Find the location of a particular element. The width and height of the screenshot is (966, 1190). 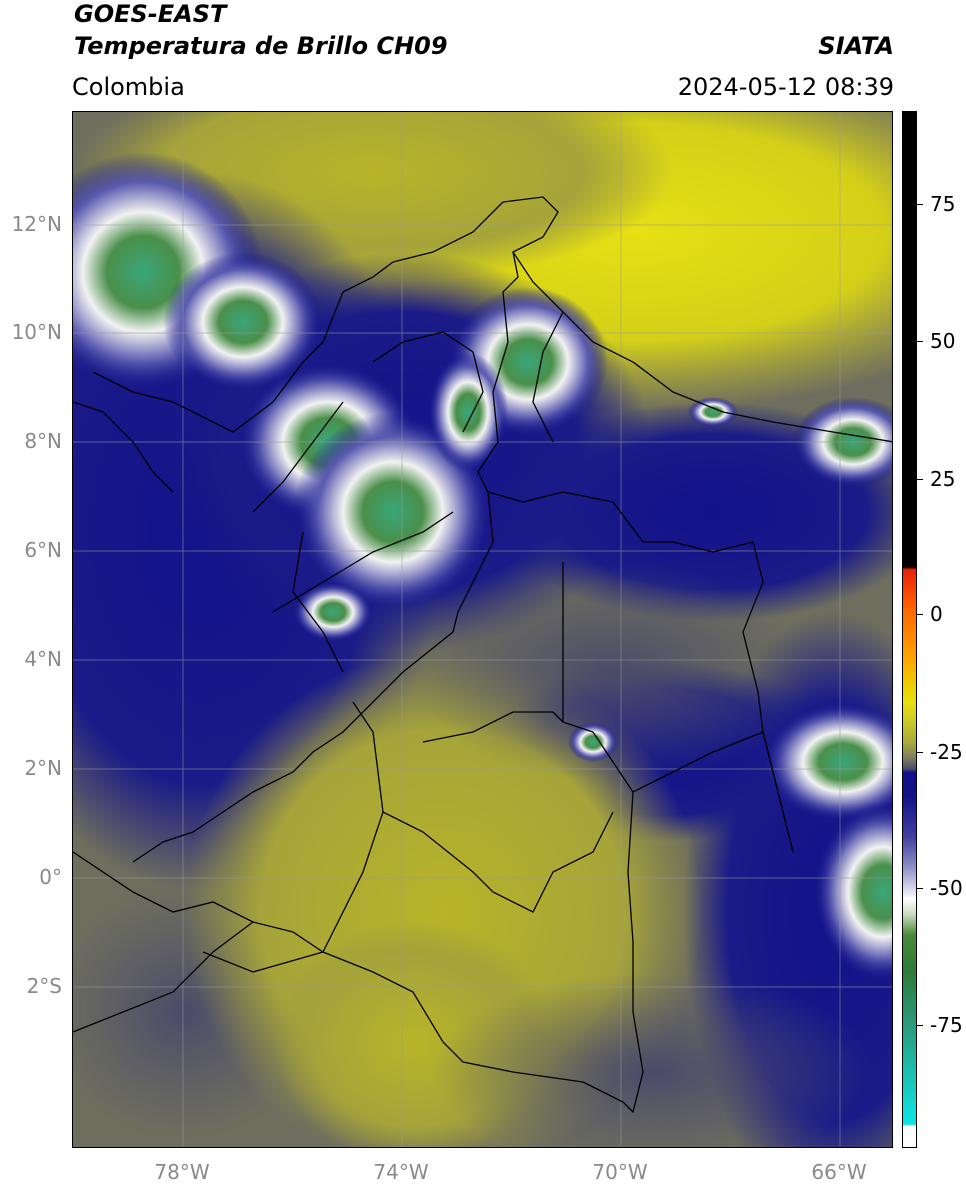

region-label: Colombia is located at coordinates (128, 87).